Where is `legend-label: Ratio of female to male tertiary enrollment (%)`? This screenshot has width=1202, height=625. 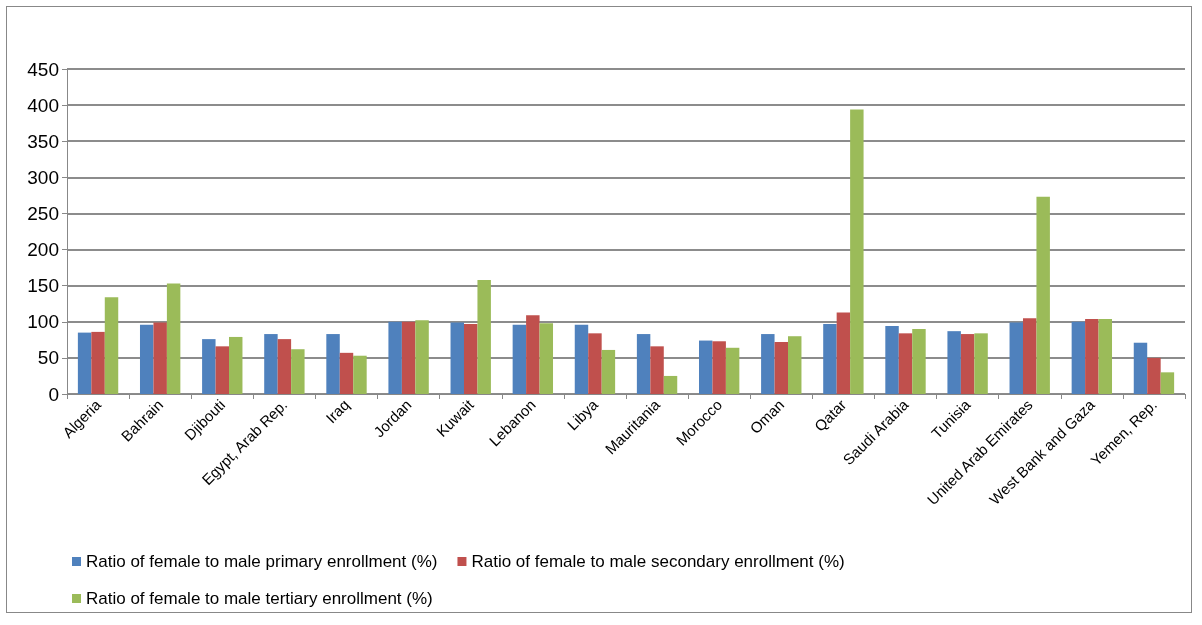 legend-label: Ratio of female to male tertiary enrollment (%) is located at coordinates (259, 598).